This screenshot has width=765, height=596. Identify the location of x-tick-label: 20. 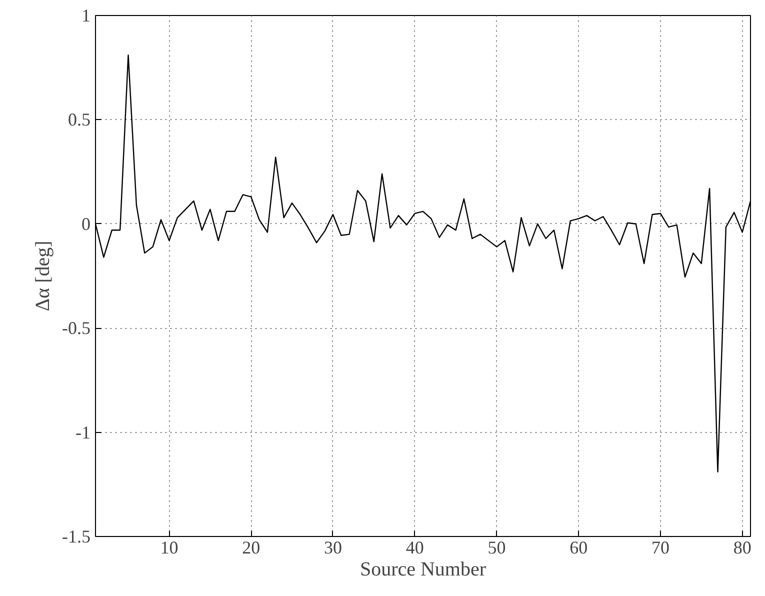
(251, 548).